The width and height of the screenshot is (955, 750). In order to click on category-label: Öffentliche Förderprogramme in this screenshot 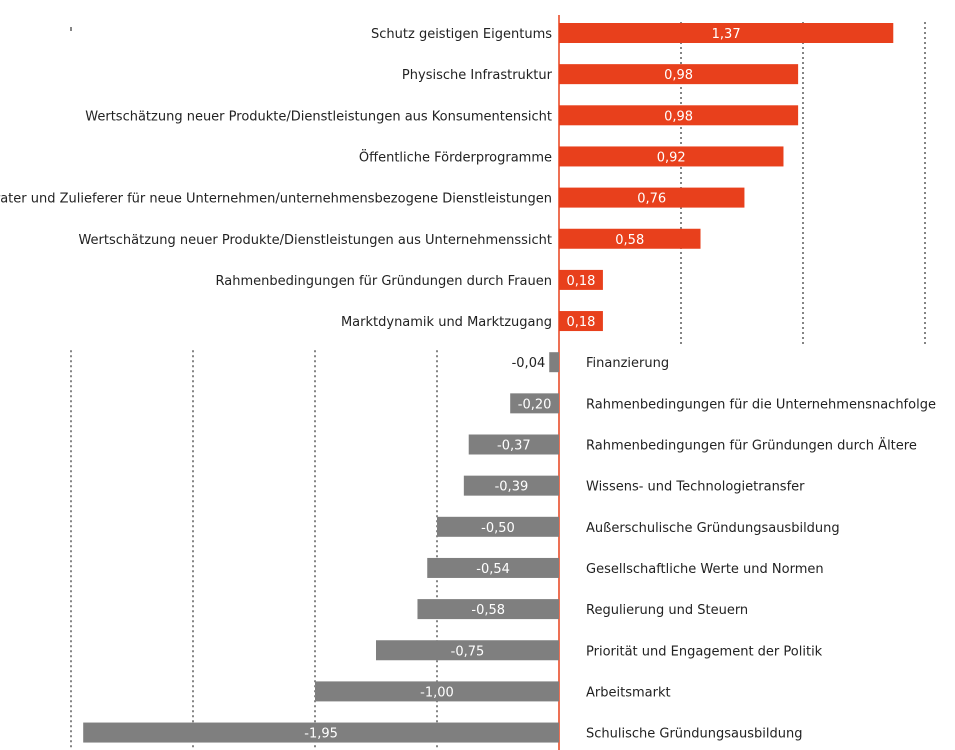, I will do `click(455, 156)`.